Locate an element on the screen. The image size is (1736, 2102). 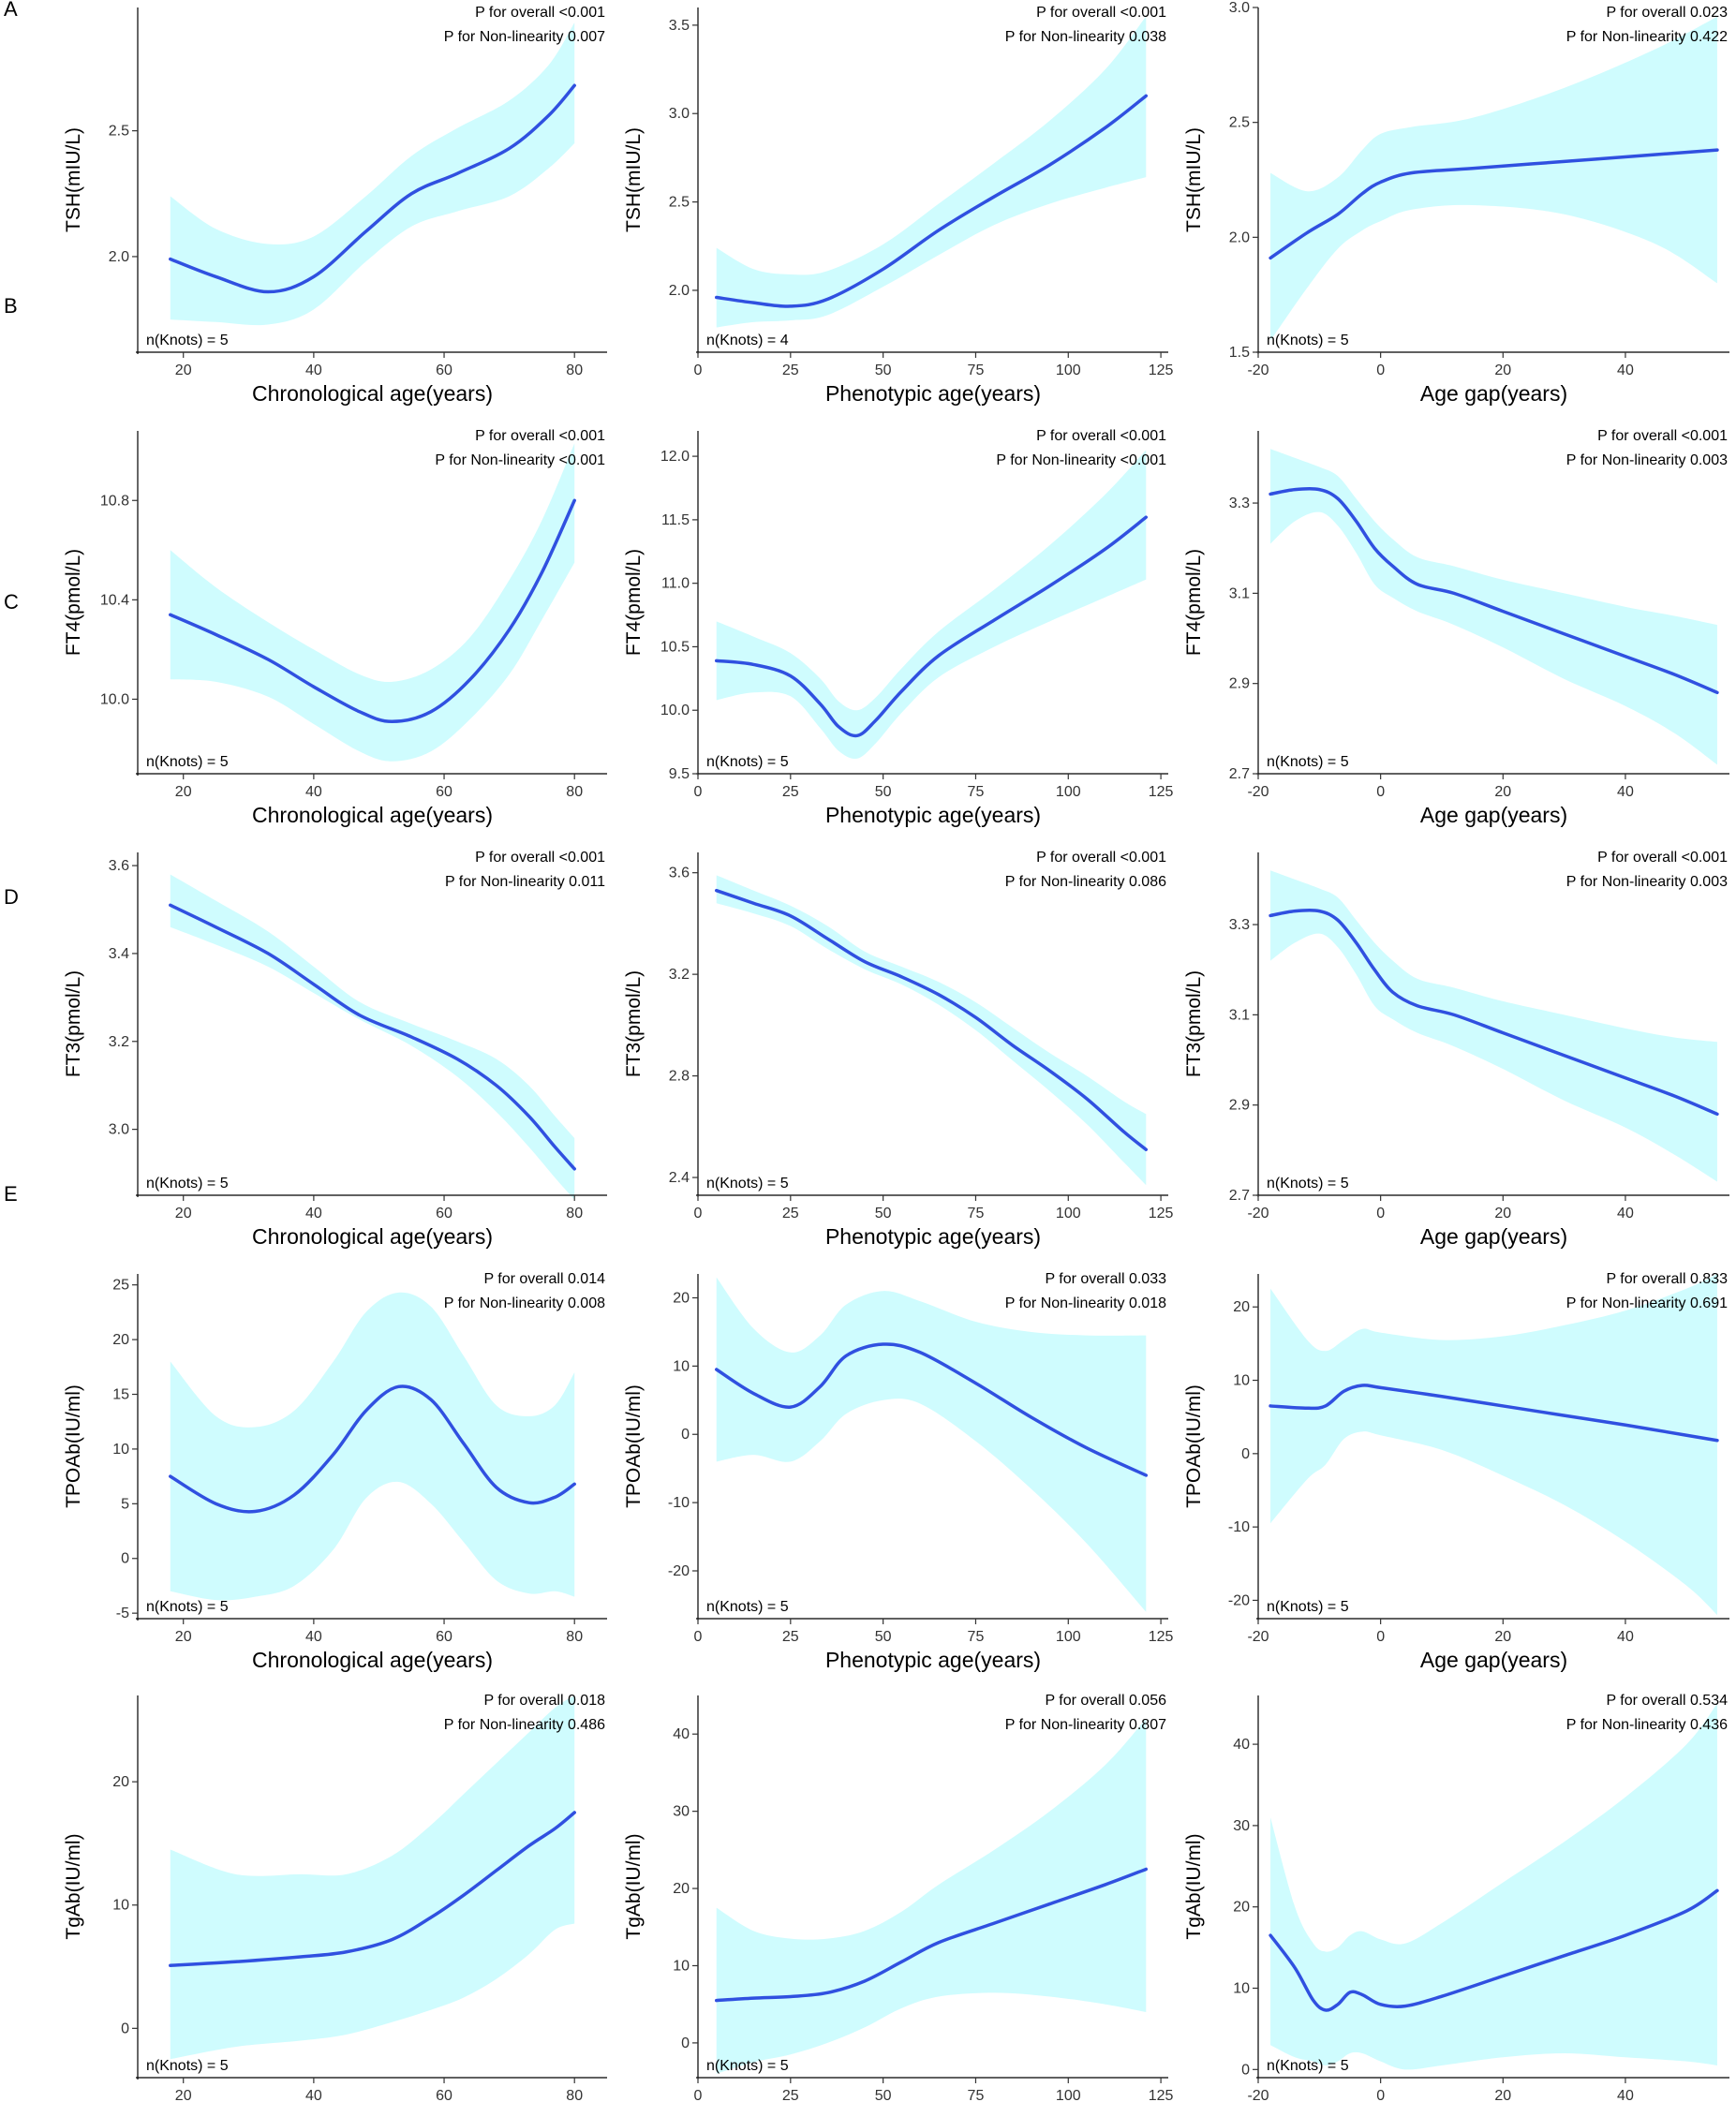
y-tick-label: 3.6 is located at coordinates (119, 866).